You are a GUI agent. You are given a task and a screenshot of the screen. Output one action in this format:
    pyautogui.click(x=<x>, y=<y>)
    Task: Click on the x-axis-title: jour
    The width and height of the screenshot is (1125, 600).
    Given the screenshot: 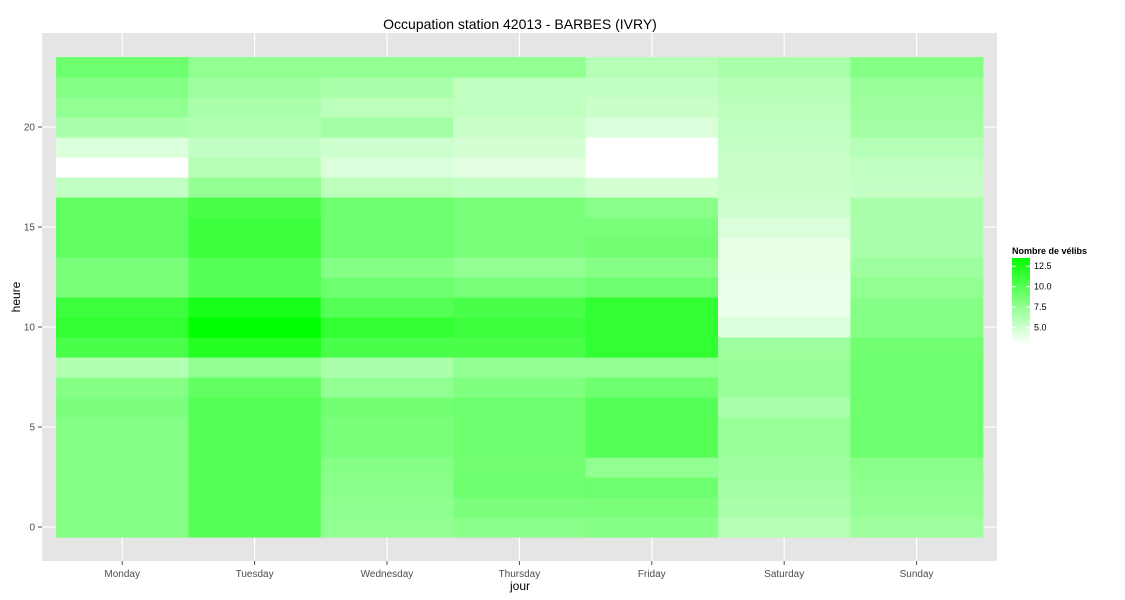 What is the action you would take?
    pyautogui.click(x=519, y=586)
    